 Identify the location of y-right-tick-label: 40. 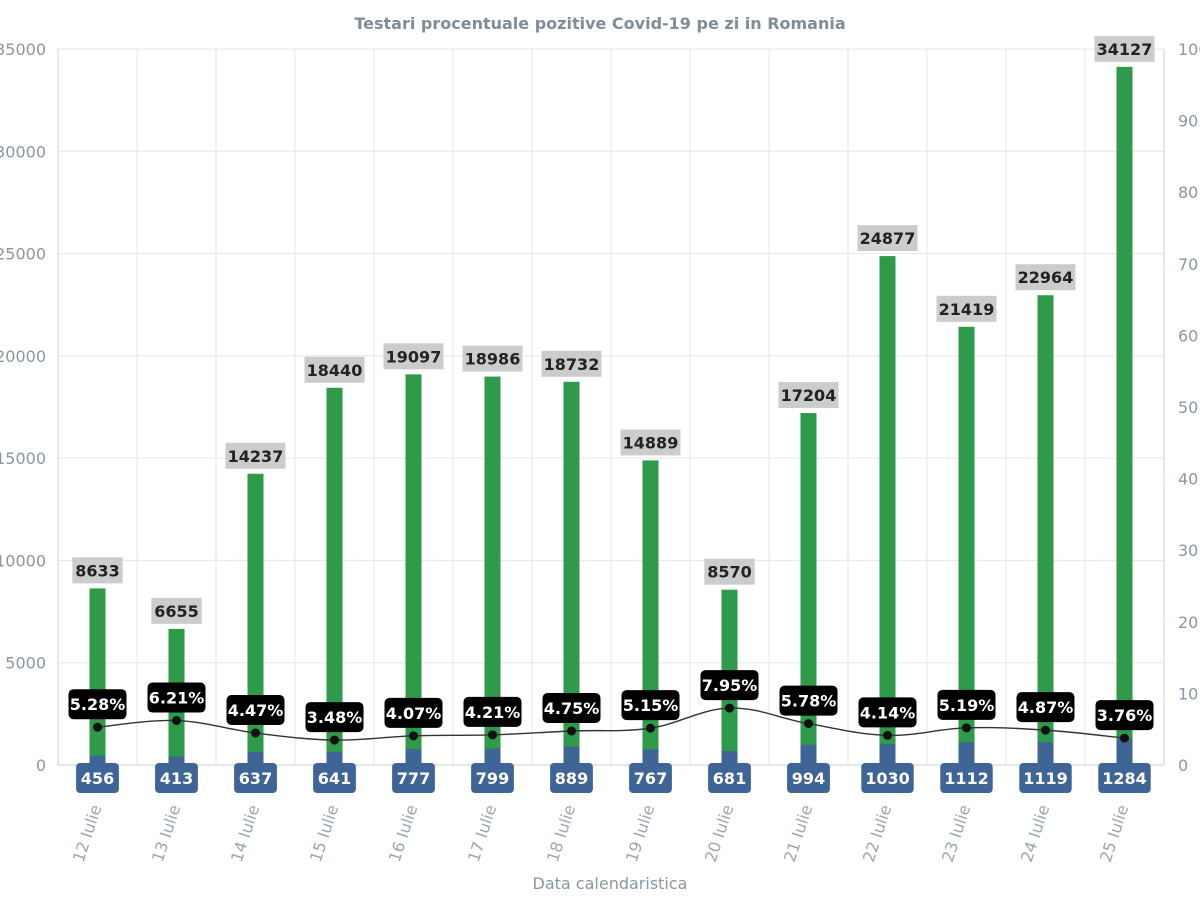
(1188, 479).